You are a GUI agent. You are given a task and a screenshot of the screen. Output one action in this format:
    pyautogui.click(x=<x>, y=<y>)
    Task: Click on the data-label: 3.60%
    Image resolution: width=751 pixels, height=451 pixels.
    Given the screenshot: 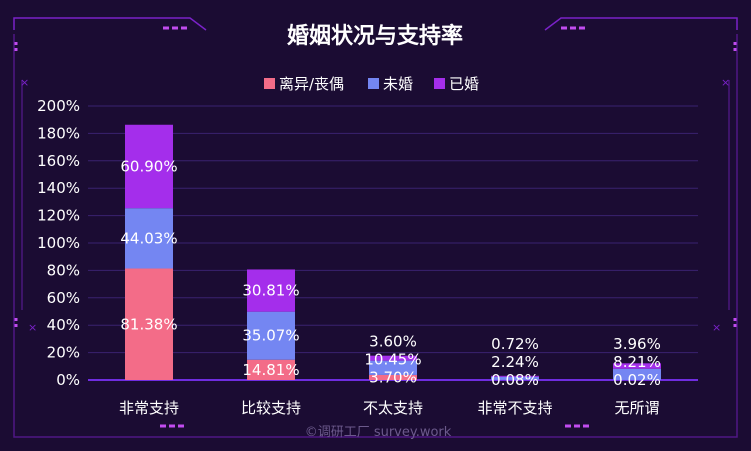 What is the action you would take?
    pyautogui.click(x=393, y=341)
    